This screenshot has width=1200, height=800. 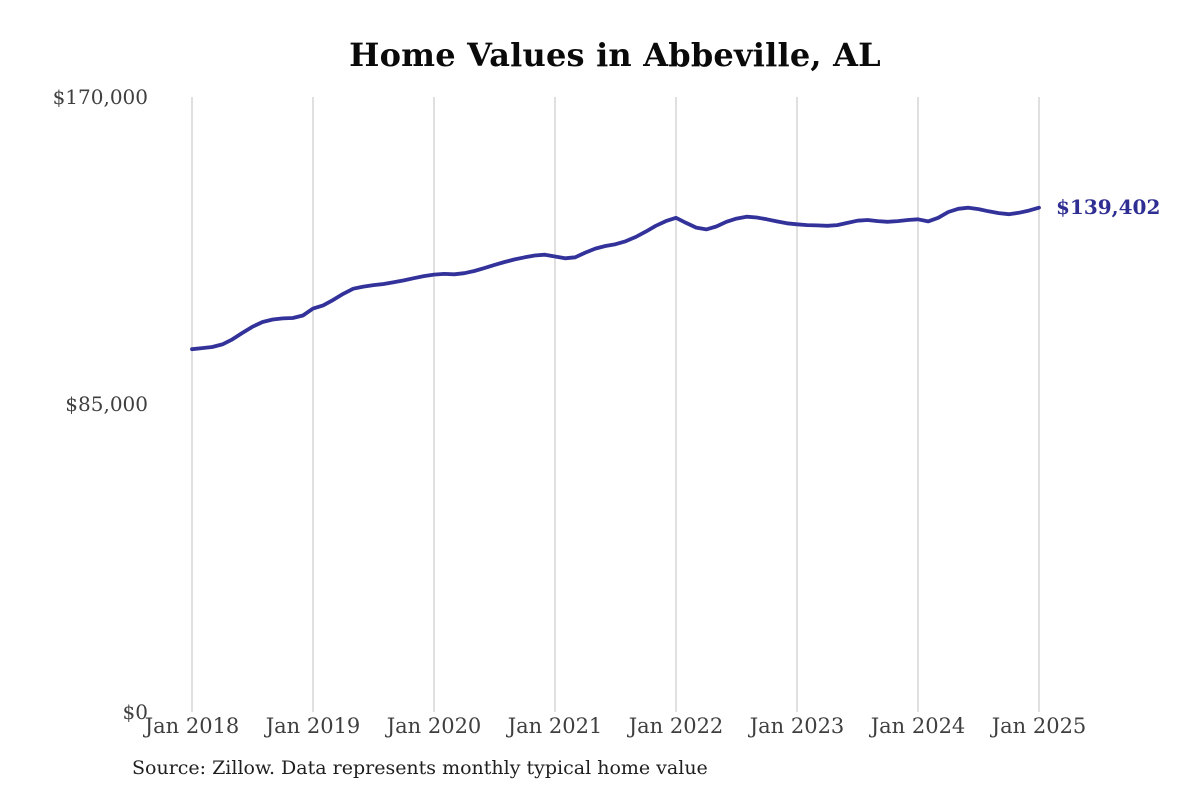 What do you see at coordinates (1039, 726) in the screenshot?
I see `x-axis-tick-label: Jan 2025` at bounding box center [1039, 726].